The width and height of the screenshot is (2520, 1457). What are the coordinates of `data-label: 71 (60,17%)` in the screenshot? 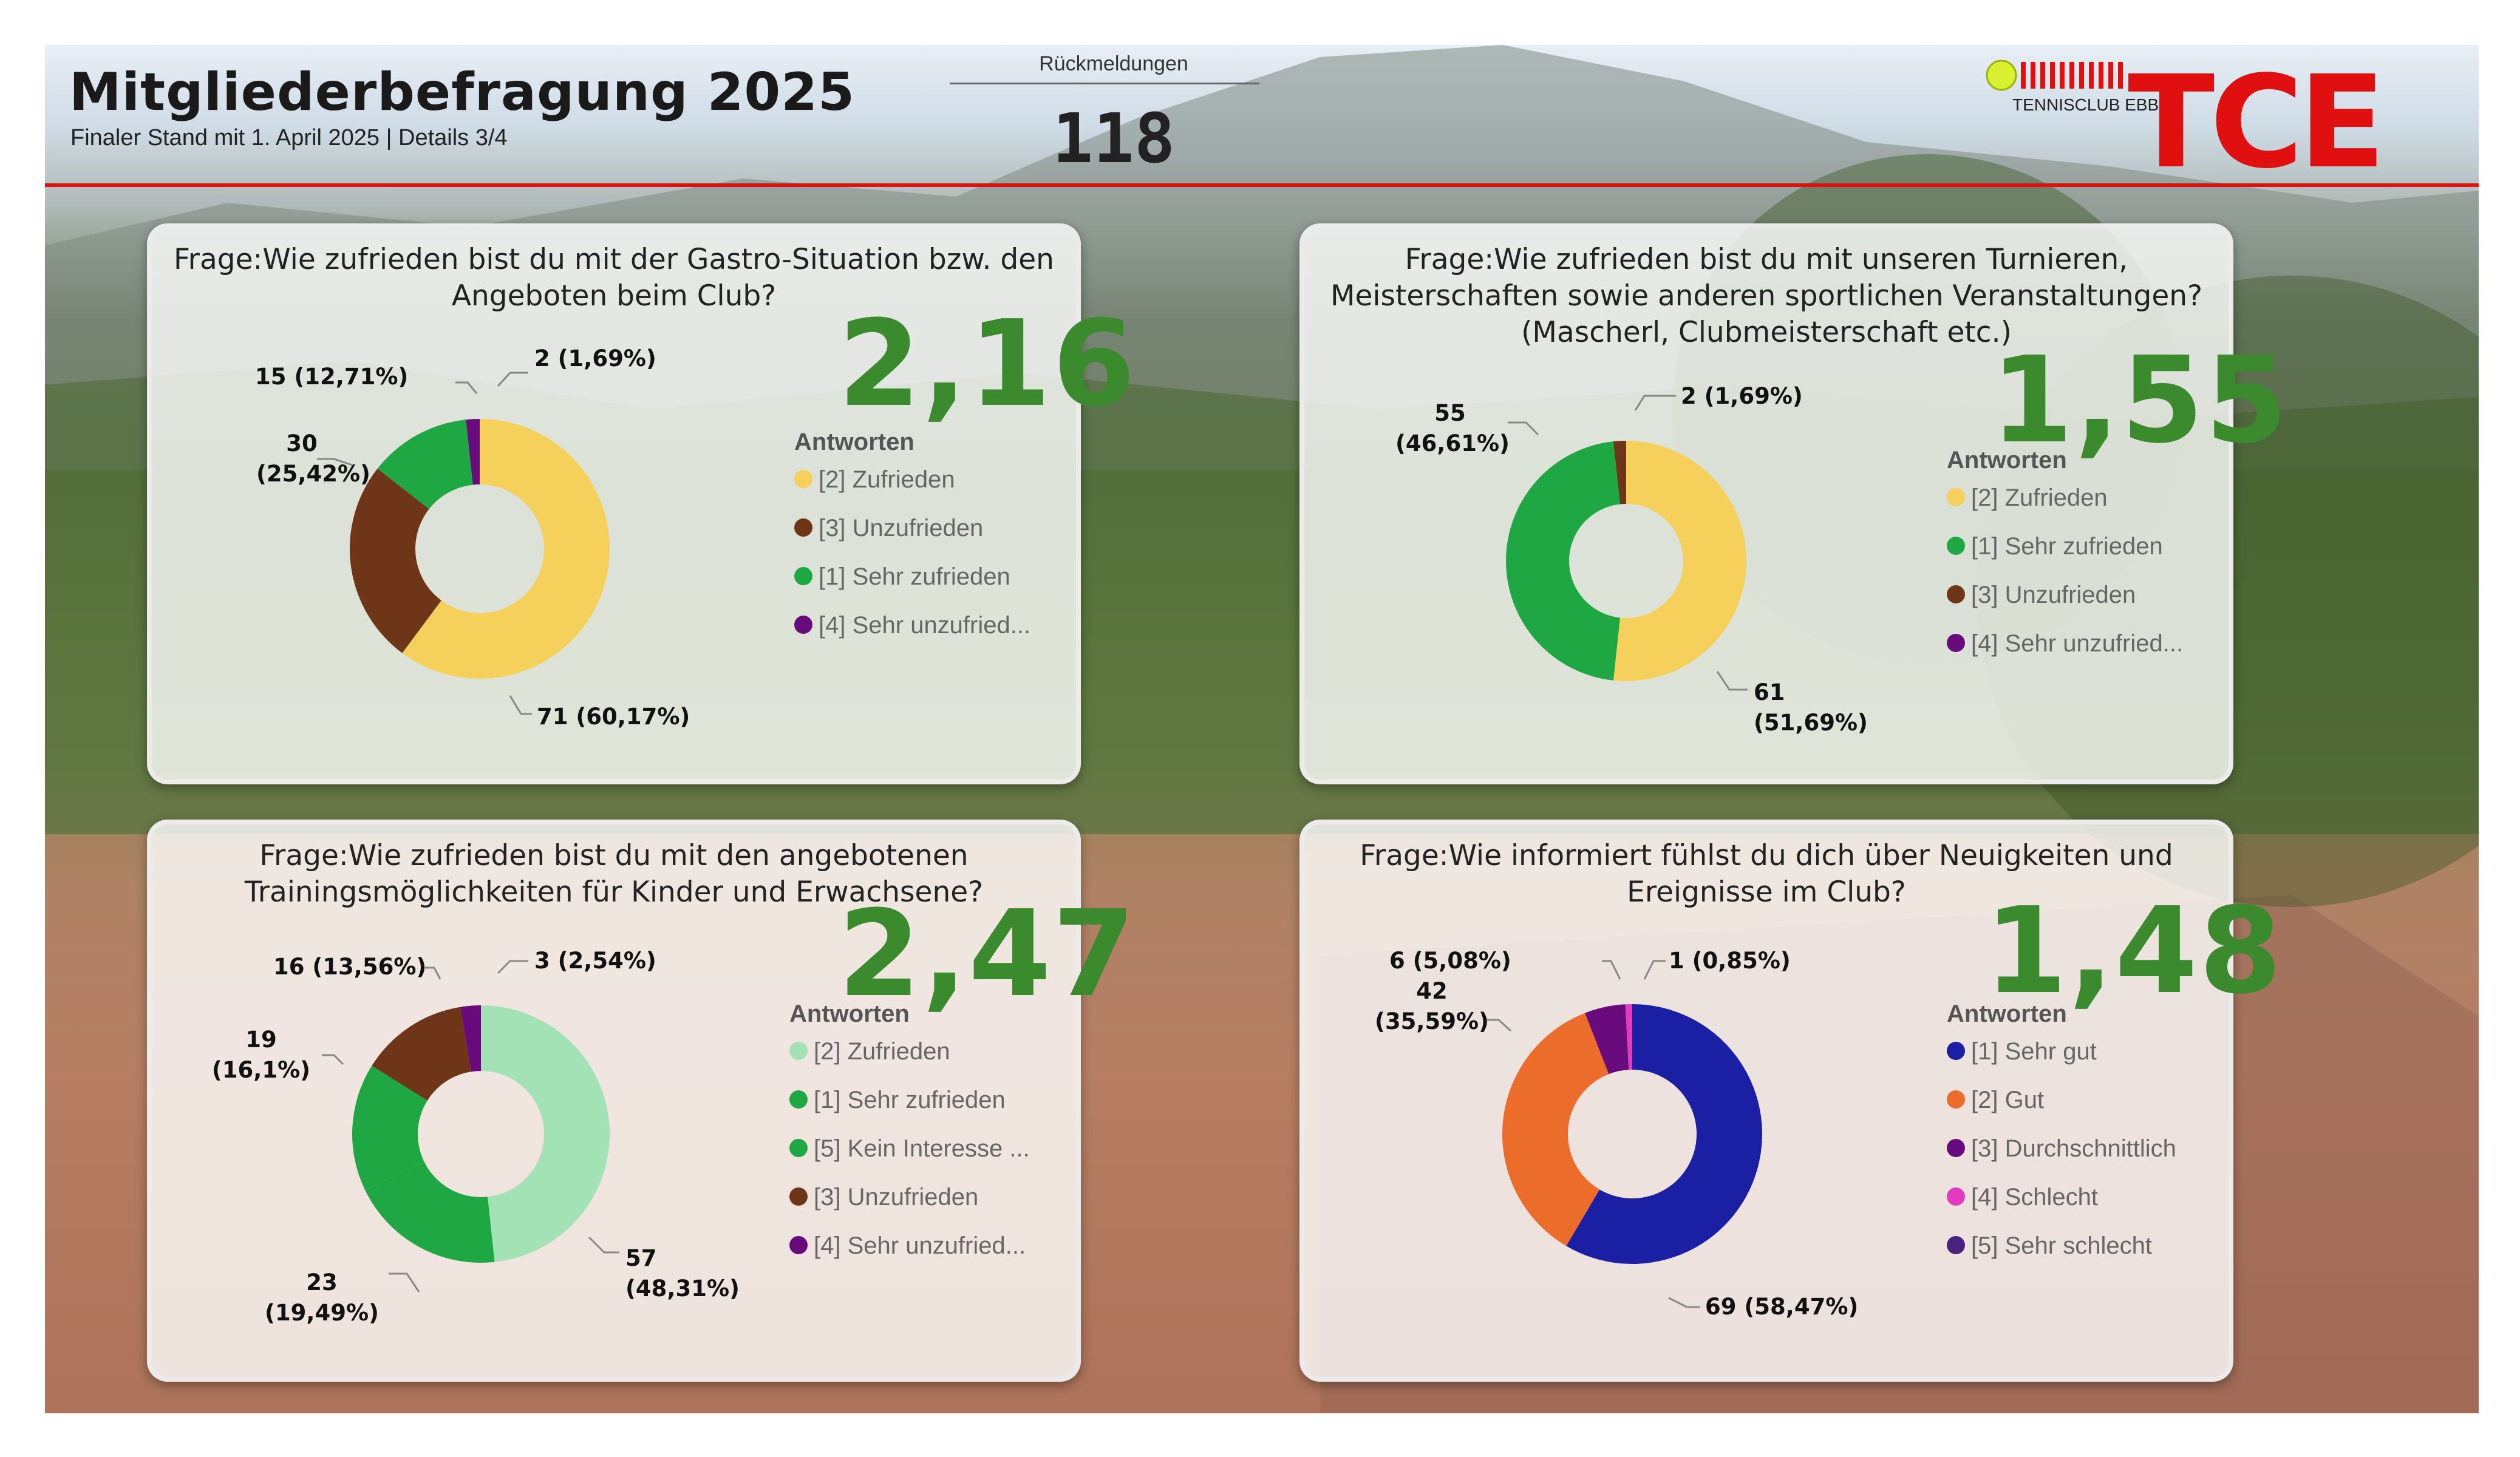 It's located at (613, 717).